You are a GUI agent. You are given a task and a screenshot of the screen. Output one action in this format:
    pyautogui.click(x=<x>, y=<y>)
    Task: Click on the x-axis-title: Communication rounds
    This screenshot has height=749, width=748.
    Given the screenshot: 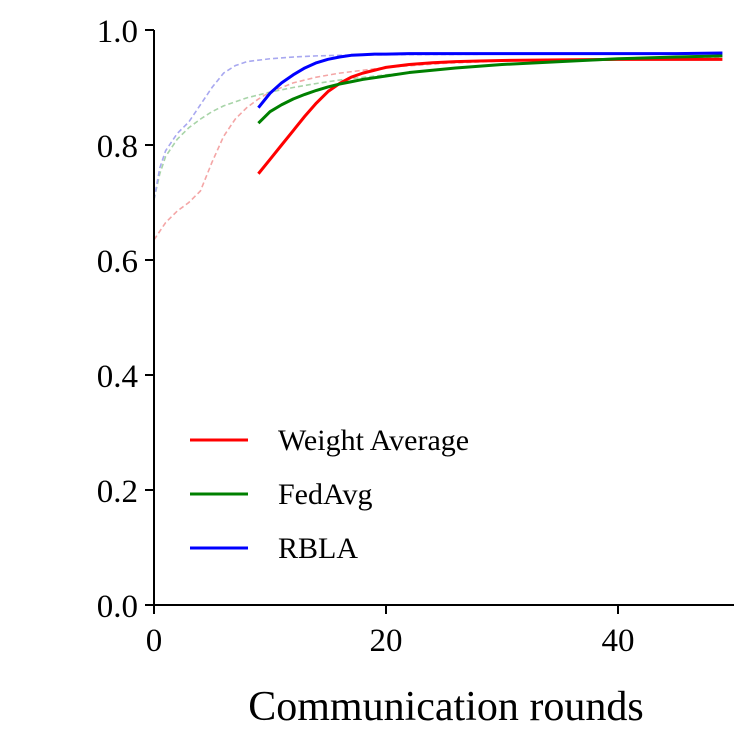 What is the action you would take?
    pyautogui.click(x=445, y=707)
    